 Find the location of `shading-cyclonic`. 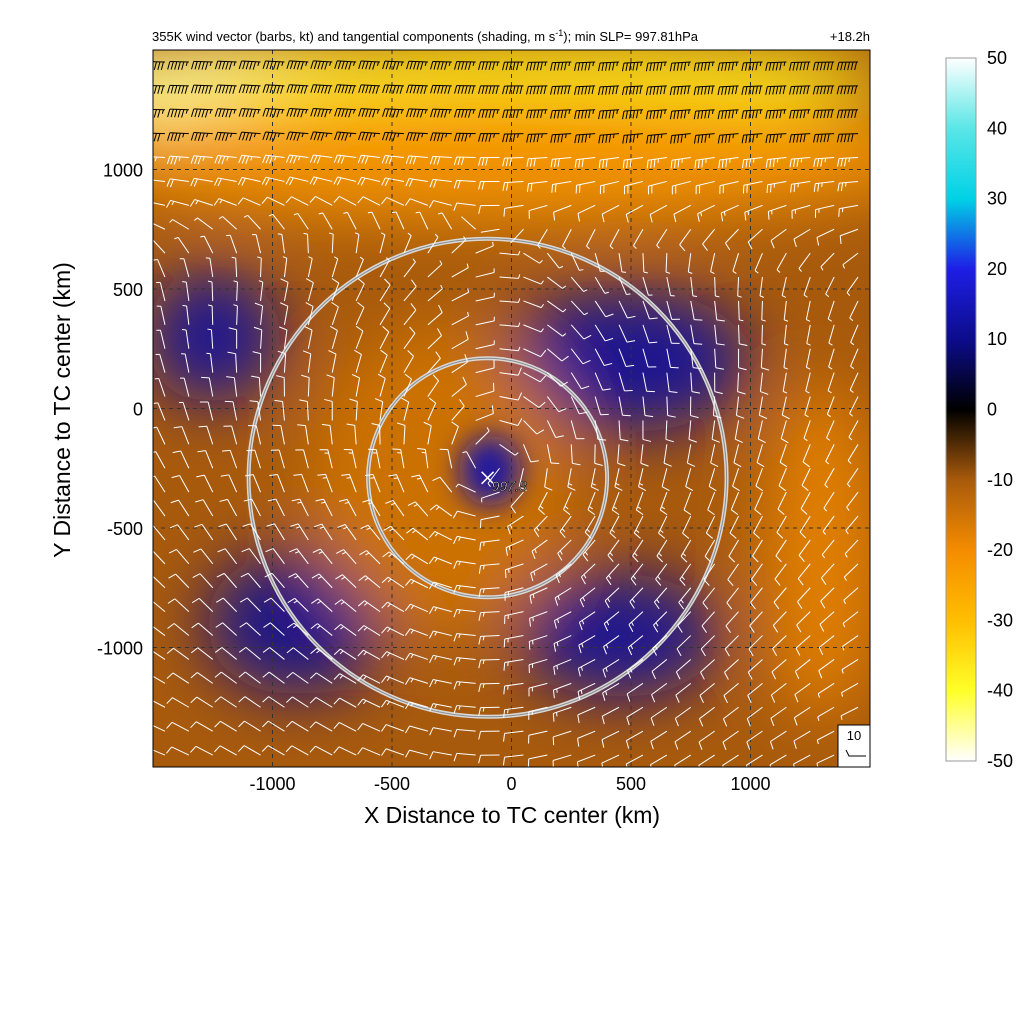

shading-cyclonic is located at coordinates (626, 361).